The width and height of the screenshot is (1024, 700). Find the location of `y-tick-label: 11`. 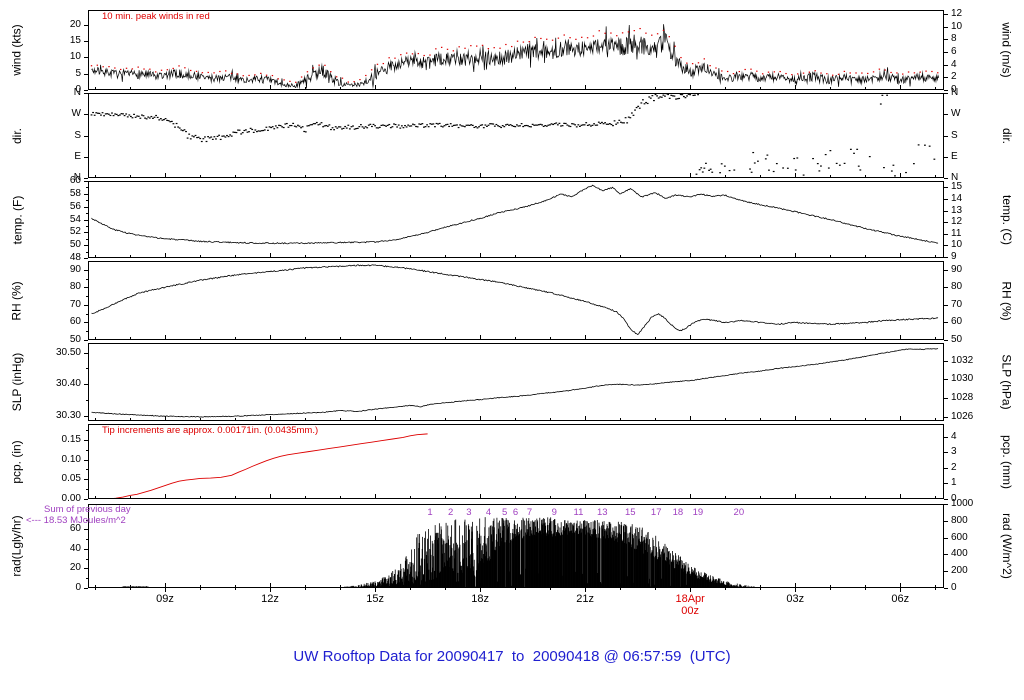

y-tick-label: 11 is located at coordinates (956, 233).